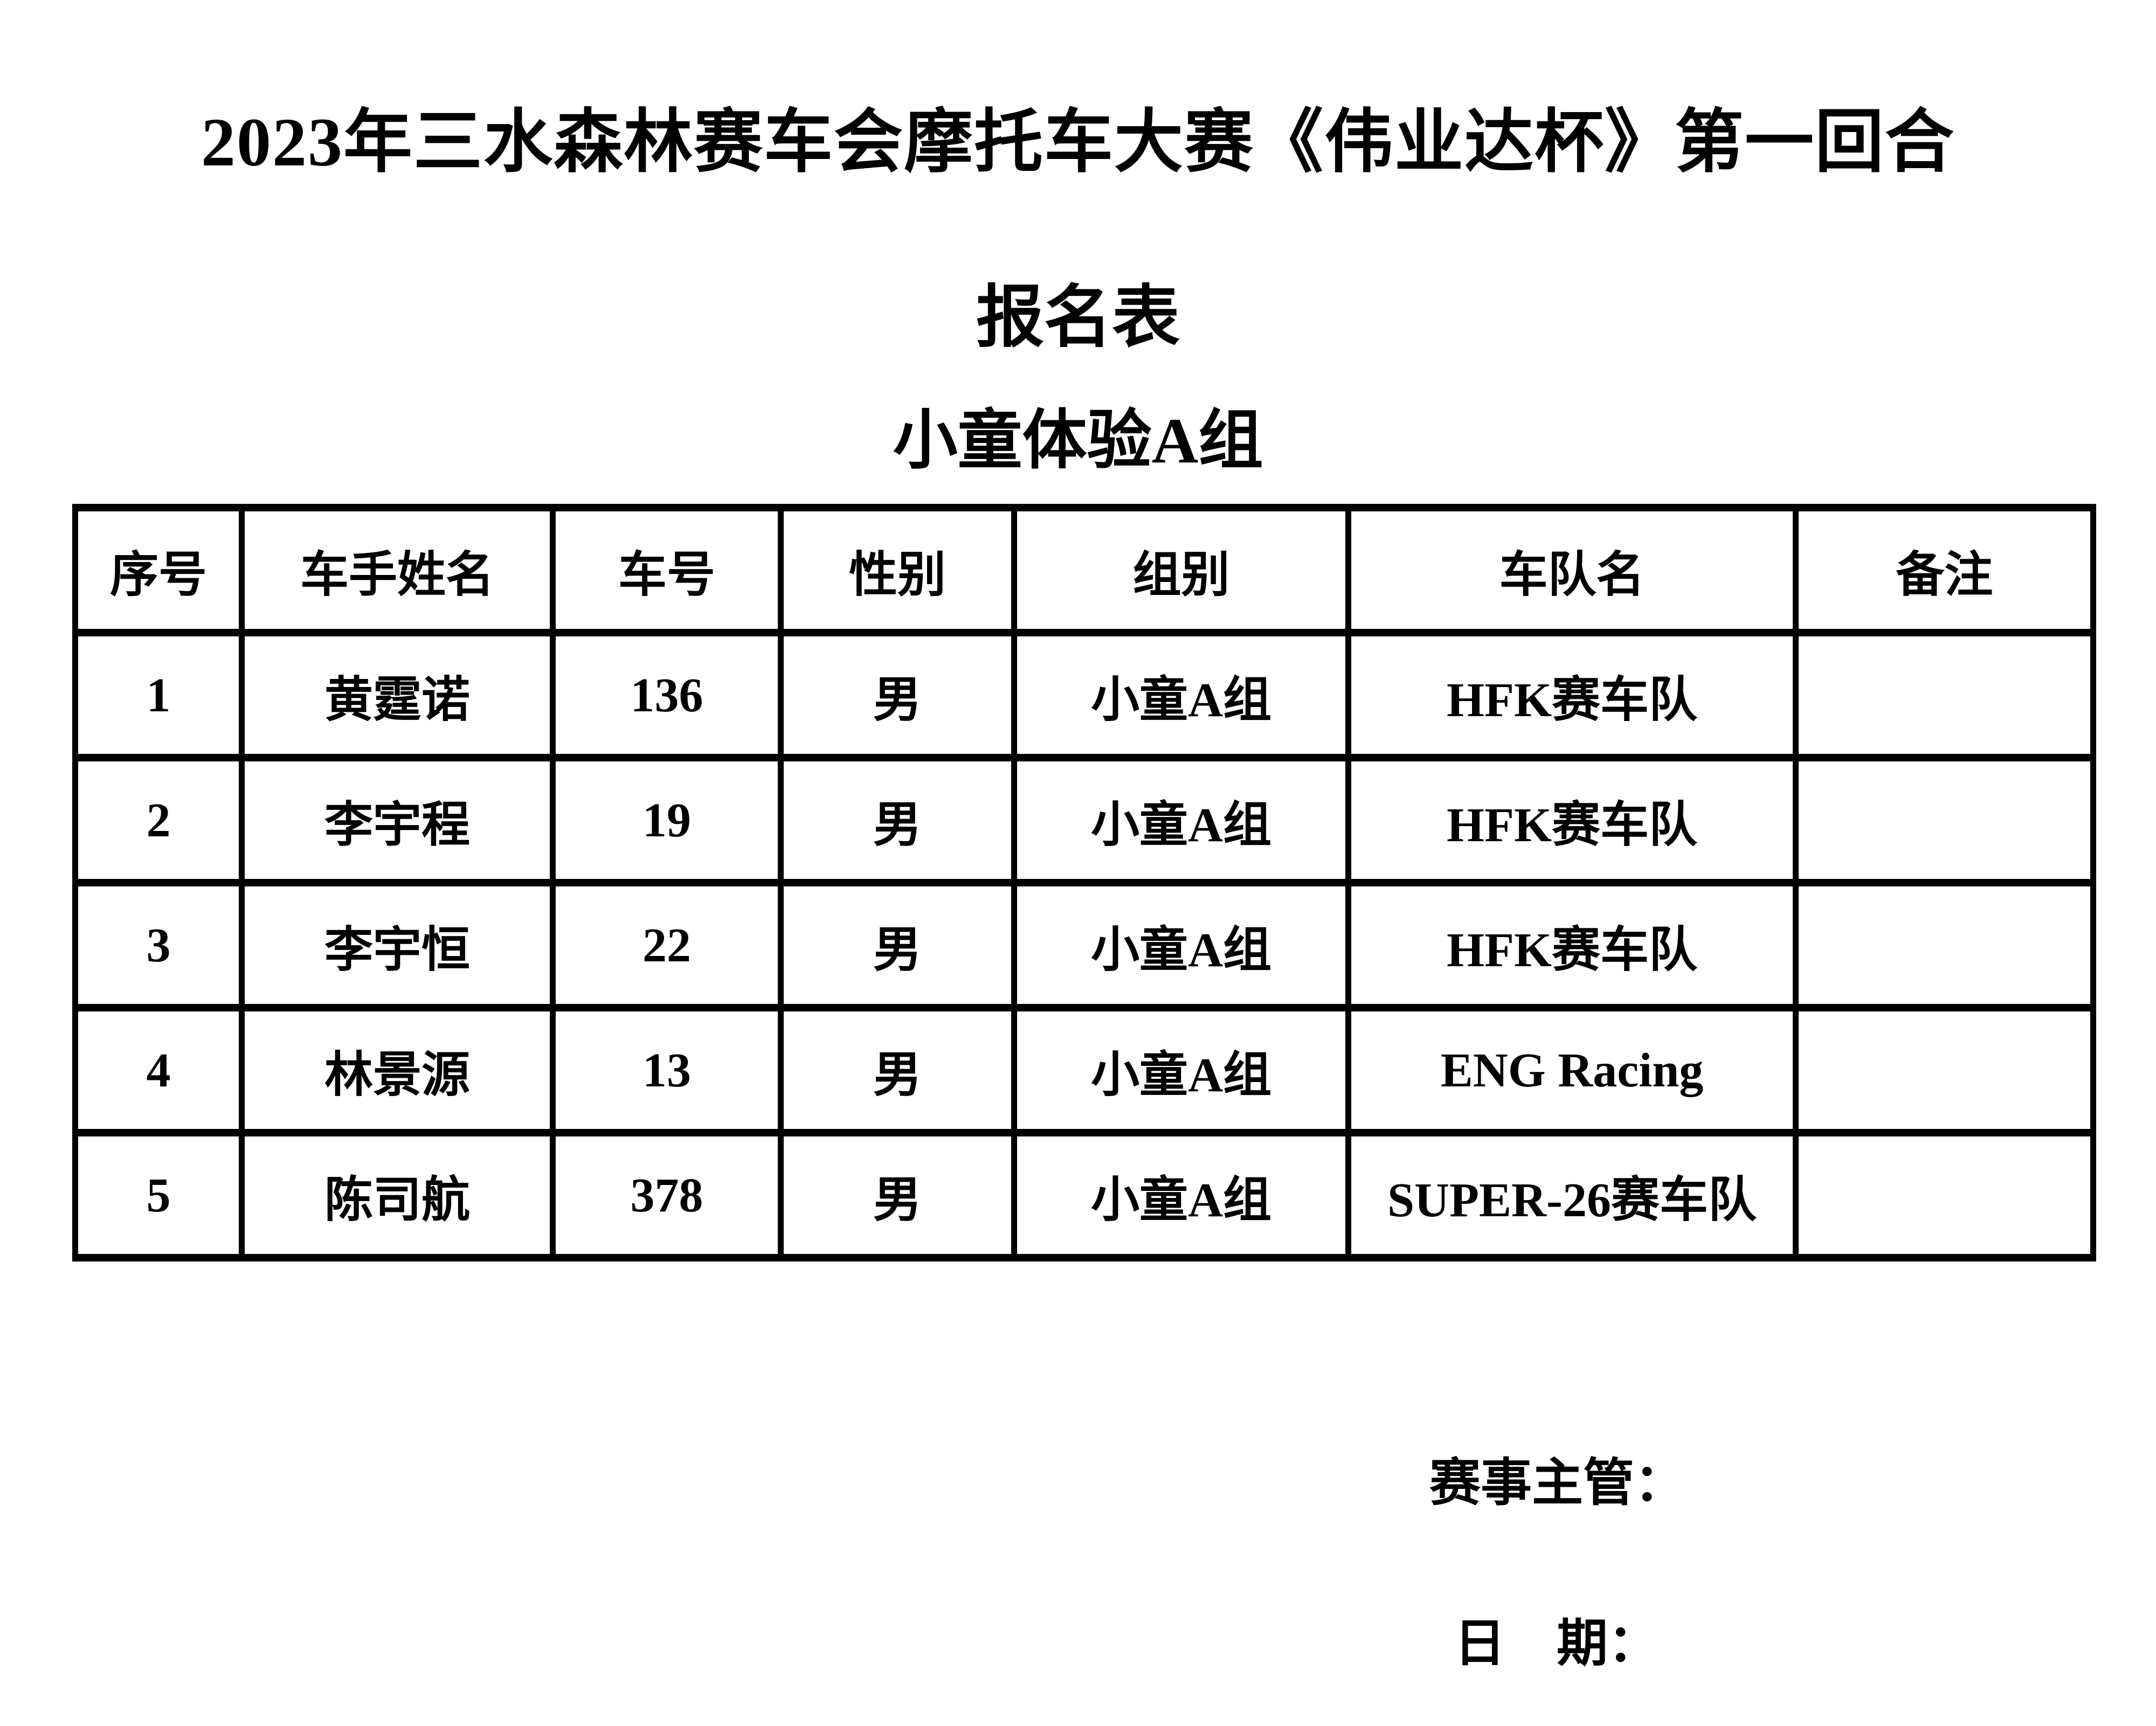 This screenshot has width=2156, height=1726. Describe the element at coordinates (158, 570) in the screenshot. I see `column-header-index: 序号` at that location.